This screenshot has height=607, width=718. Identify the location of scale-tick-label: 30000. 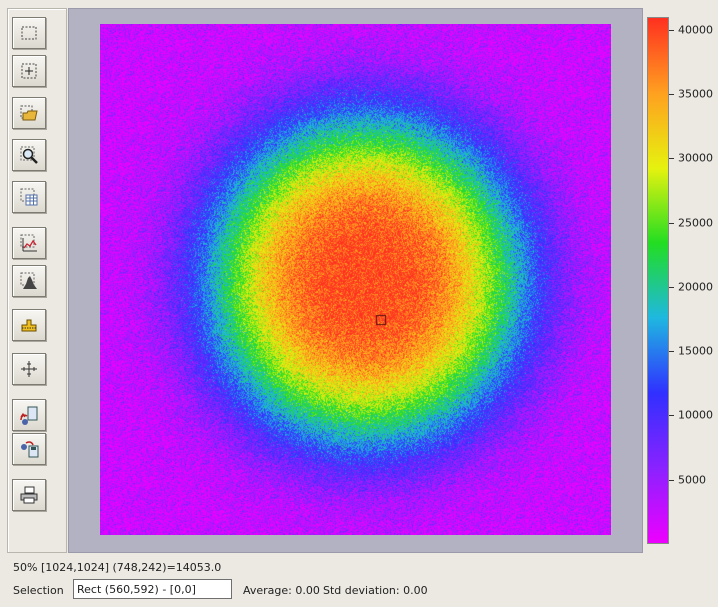
(695, 158).